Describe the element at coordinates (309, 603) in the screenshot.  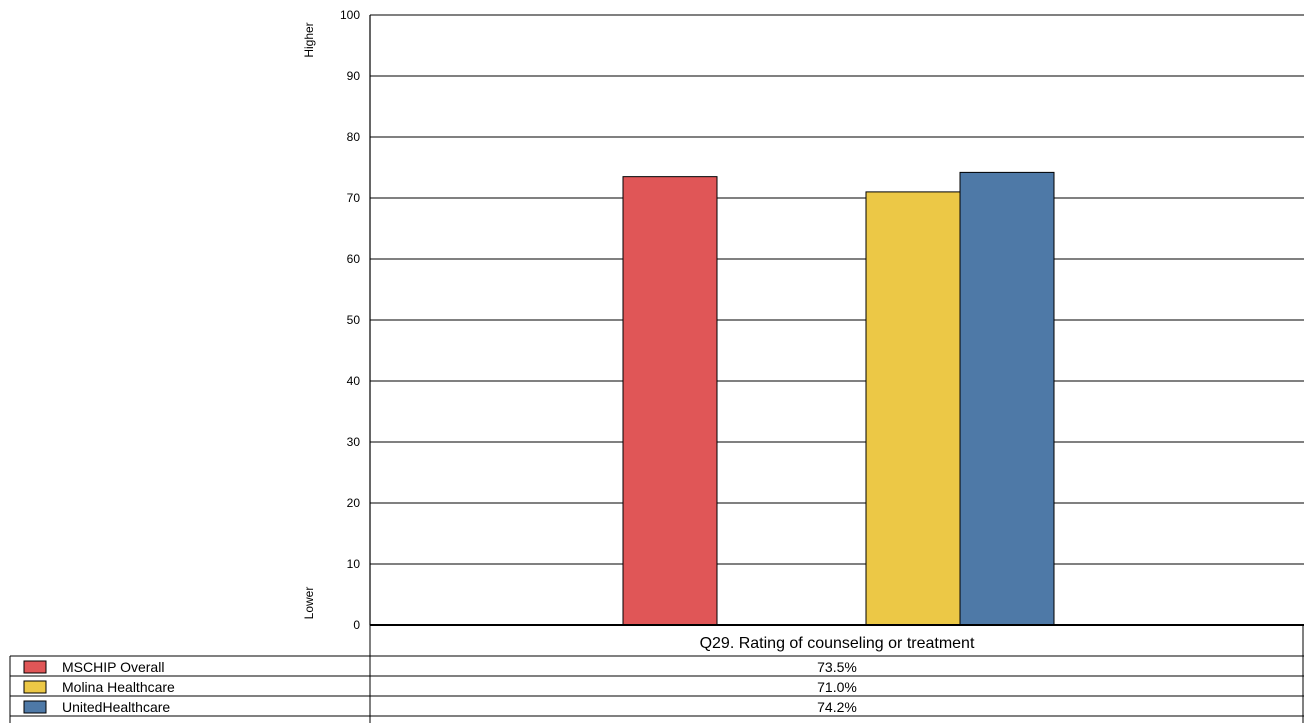
I see `y-axis-lower-label: Lower` at that location.